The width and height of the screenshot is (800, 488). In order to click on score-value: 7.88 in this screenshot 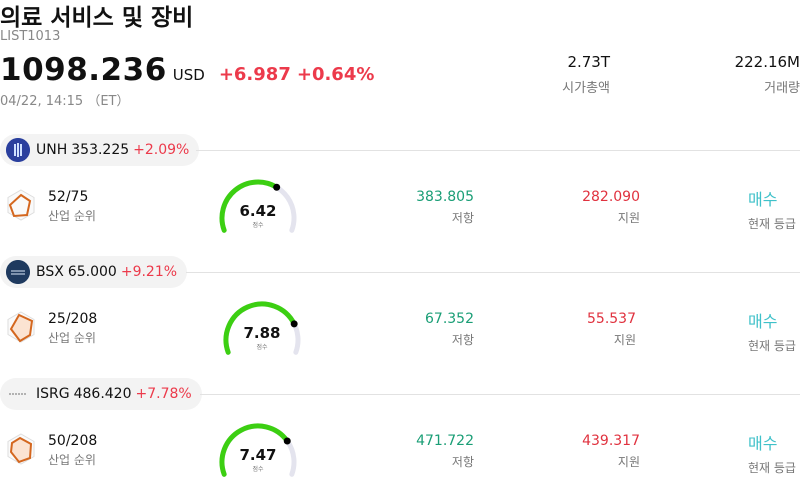, I will do `click(262, 333)`.